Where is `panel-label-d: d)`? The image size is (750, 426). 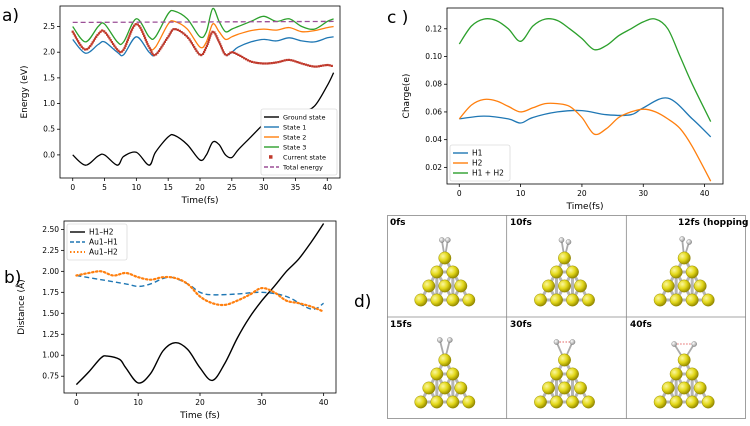
panel-label-d: d) is located at coordinates (363, 302).